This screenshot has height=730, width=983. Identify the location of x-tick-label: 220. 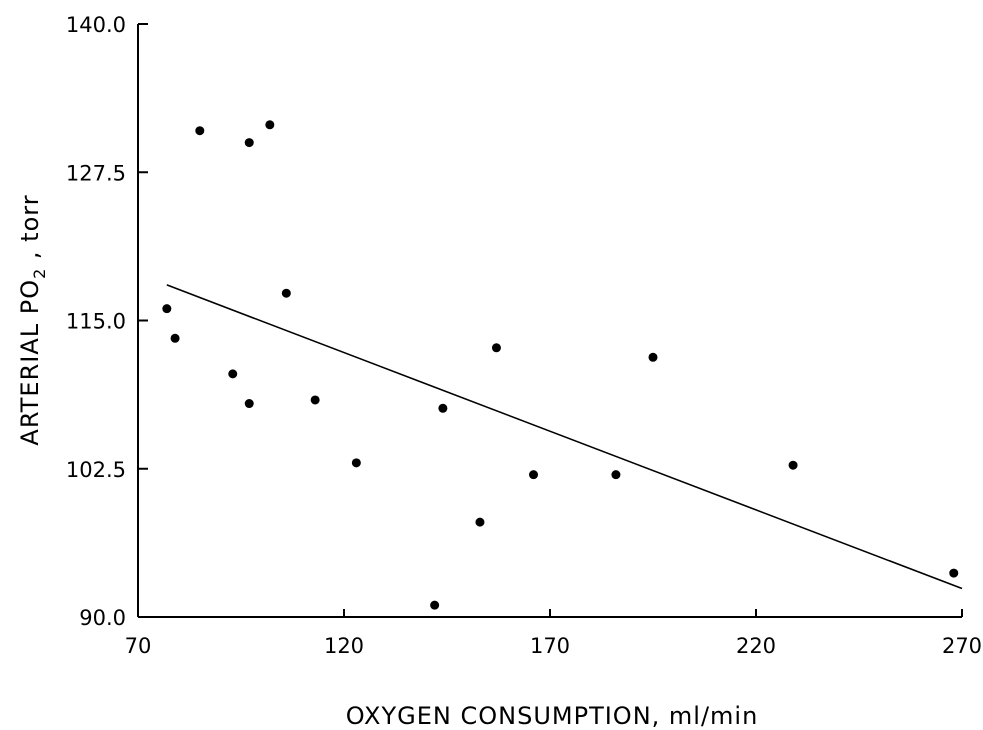
(756, 646).